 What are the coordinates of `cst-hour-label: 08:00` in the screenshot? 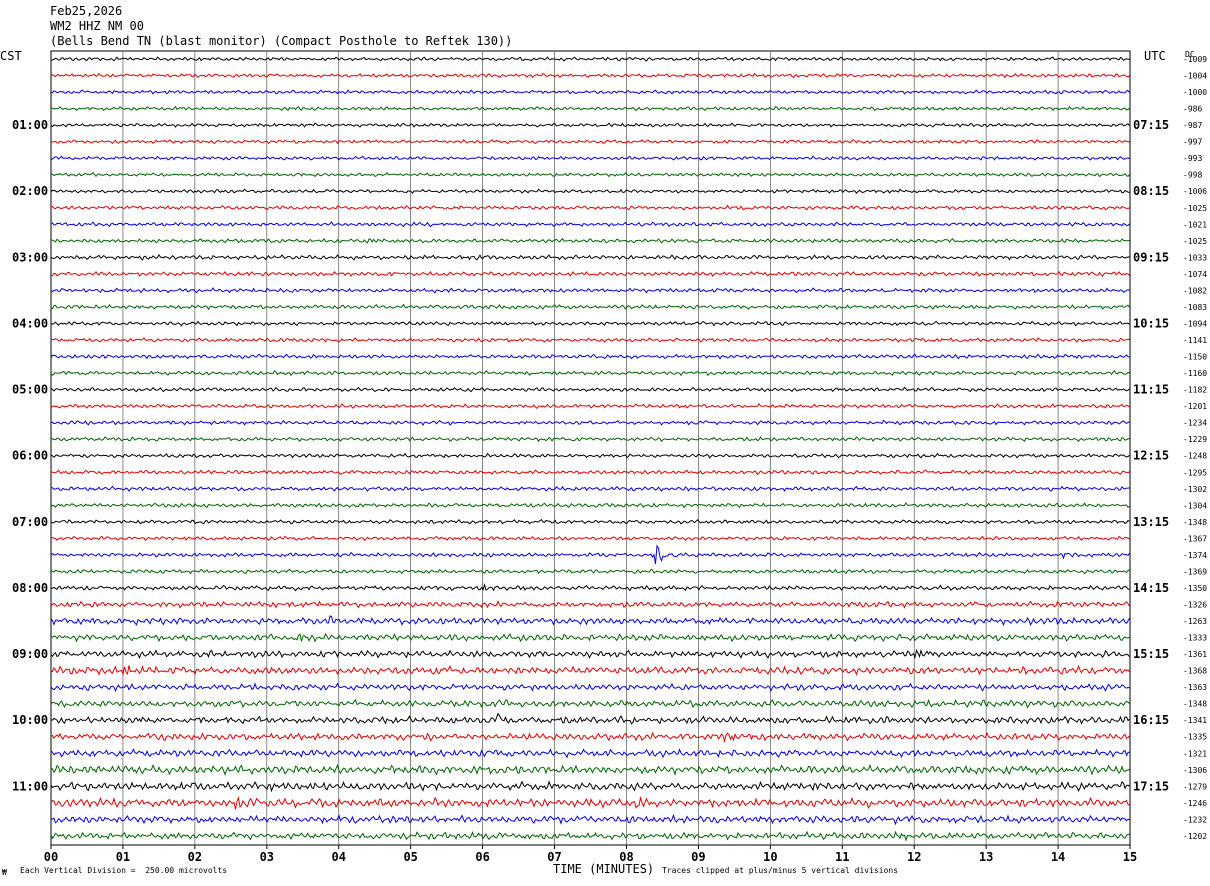 It's located at (30, 588).